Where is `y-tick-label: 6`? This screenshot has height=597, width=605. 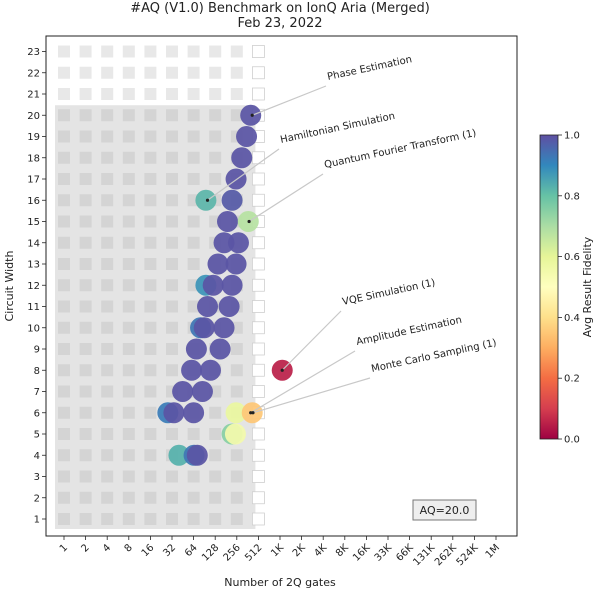 y-tick-label: 6 is located at coordinates (37, 413).